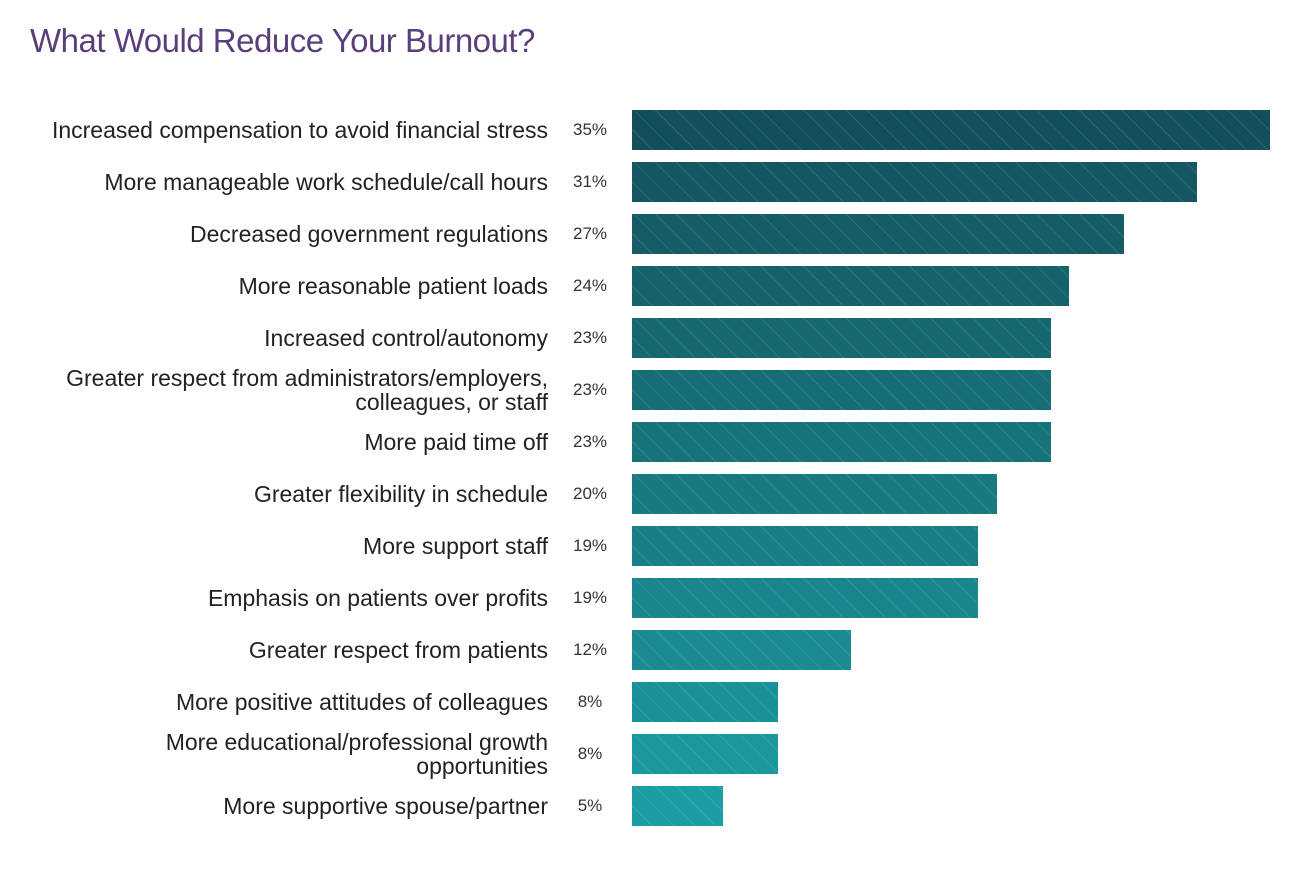 This screenshot has height=878, width=1290. What do you see at coordinates (393, 286) in the screenshot?
I see `category-label: More reasonable patient loads` at bounding box center [393, 286].